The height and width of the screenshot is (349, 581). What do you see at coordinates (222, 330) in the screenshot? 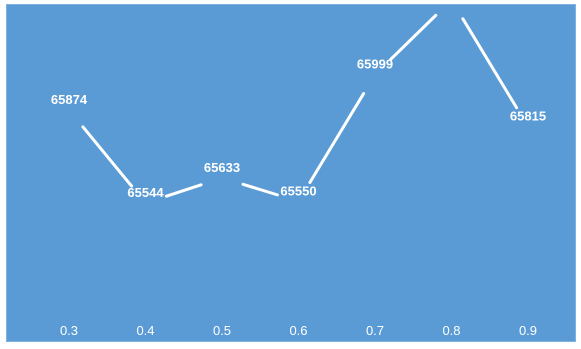
I see `x-tick-label: 0.5` at bounding box center [222, 330].